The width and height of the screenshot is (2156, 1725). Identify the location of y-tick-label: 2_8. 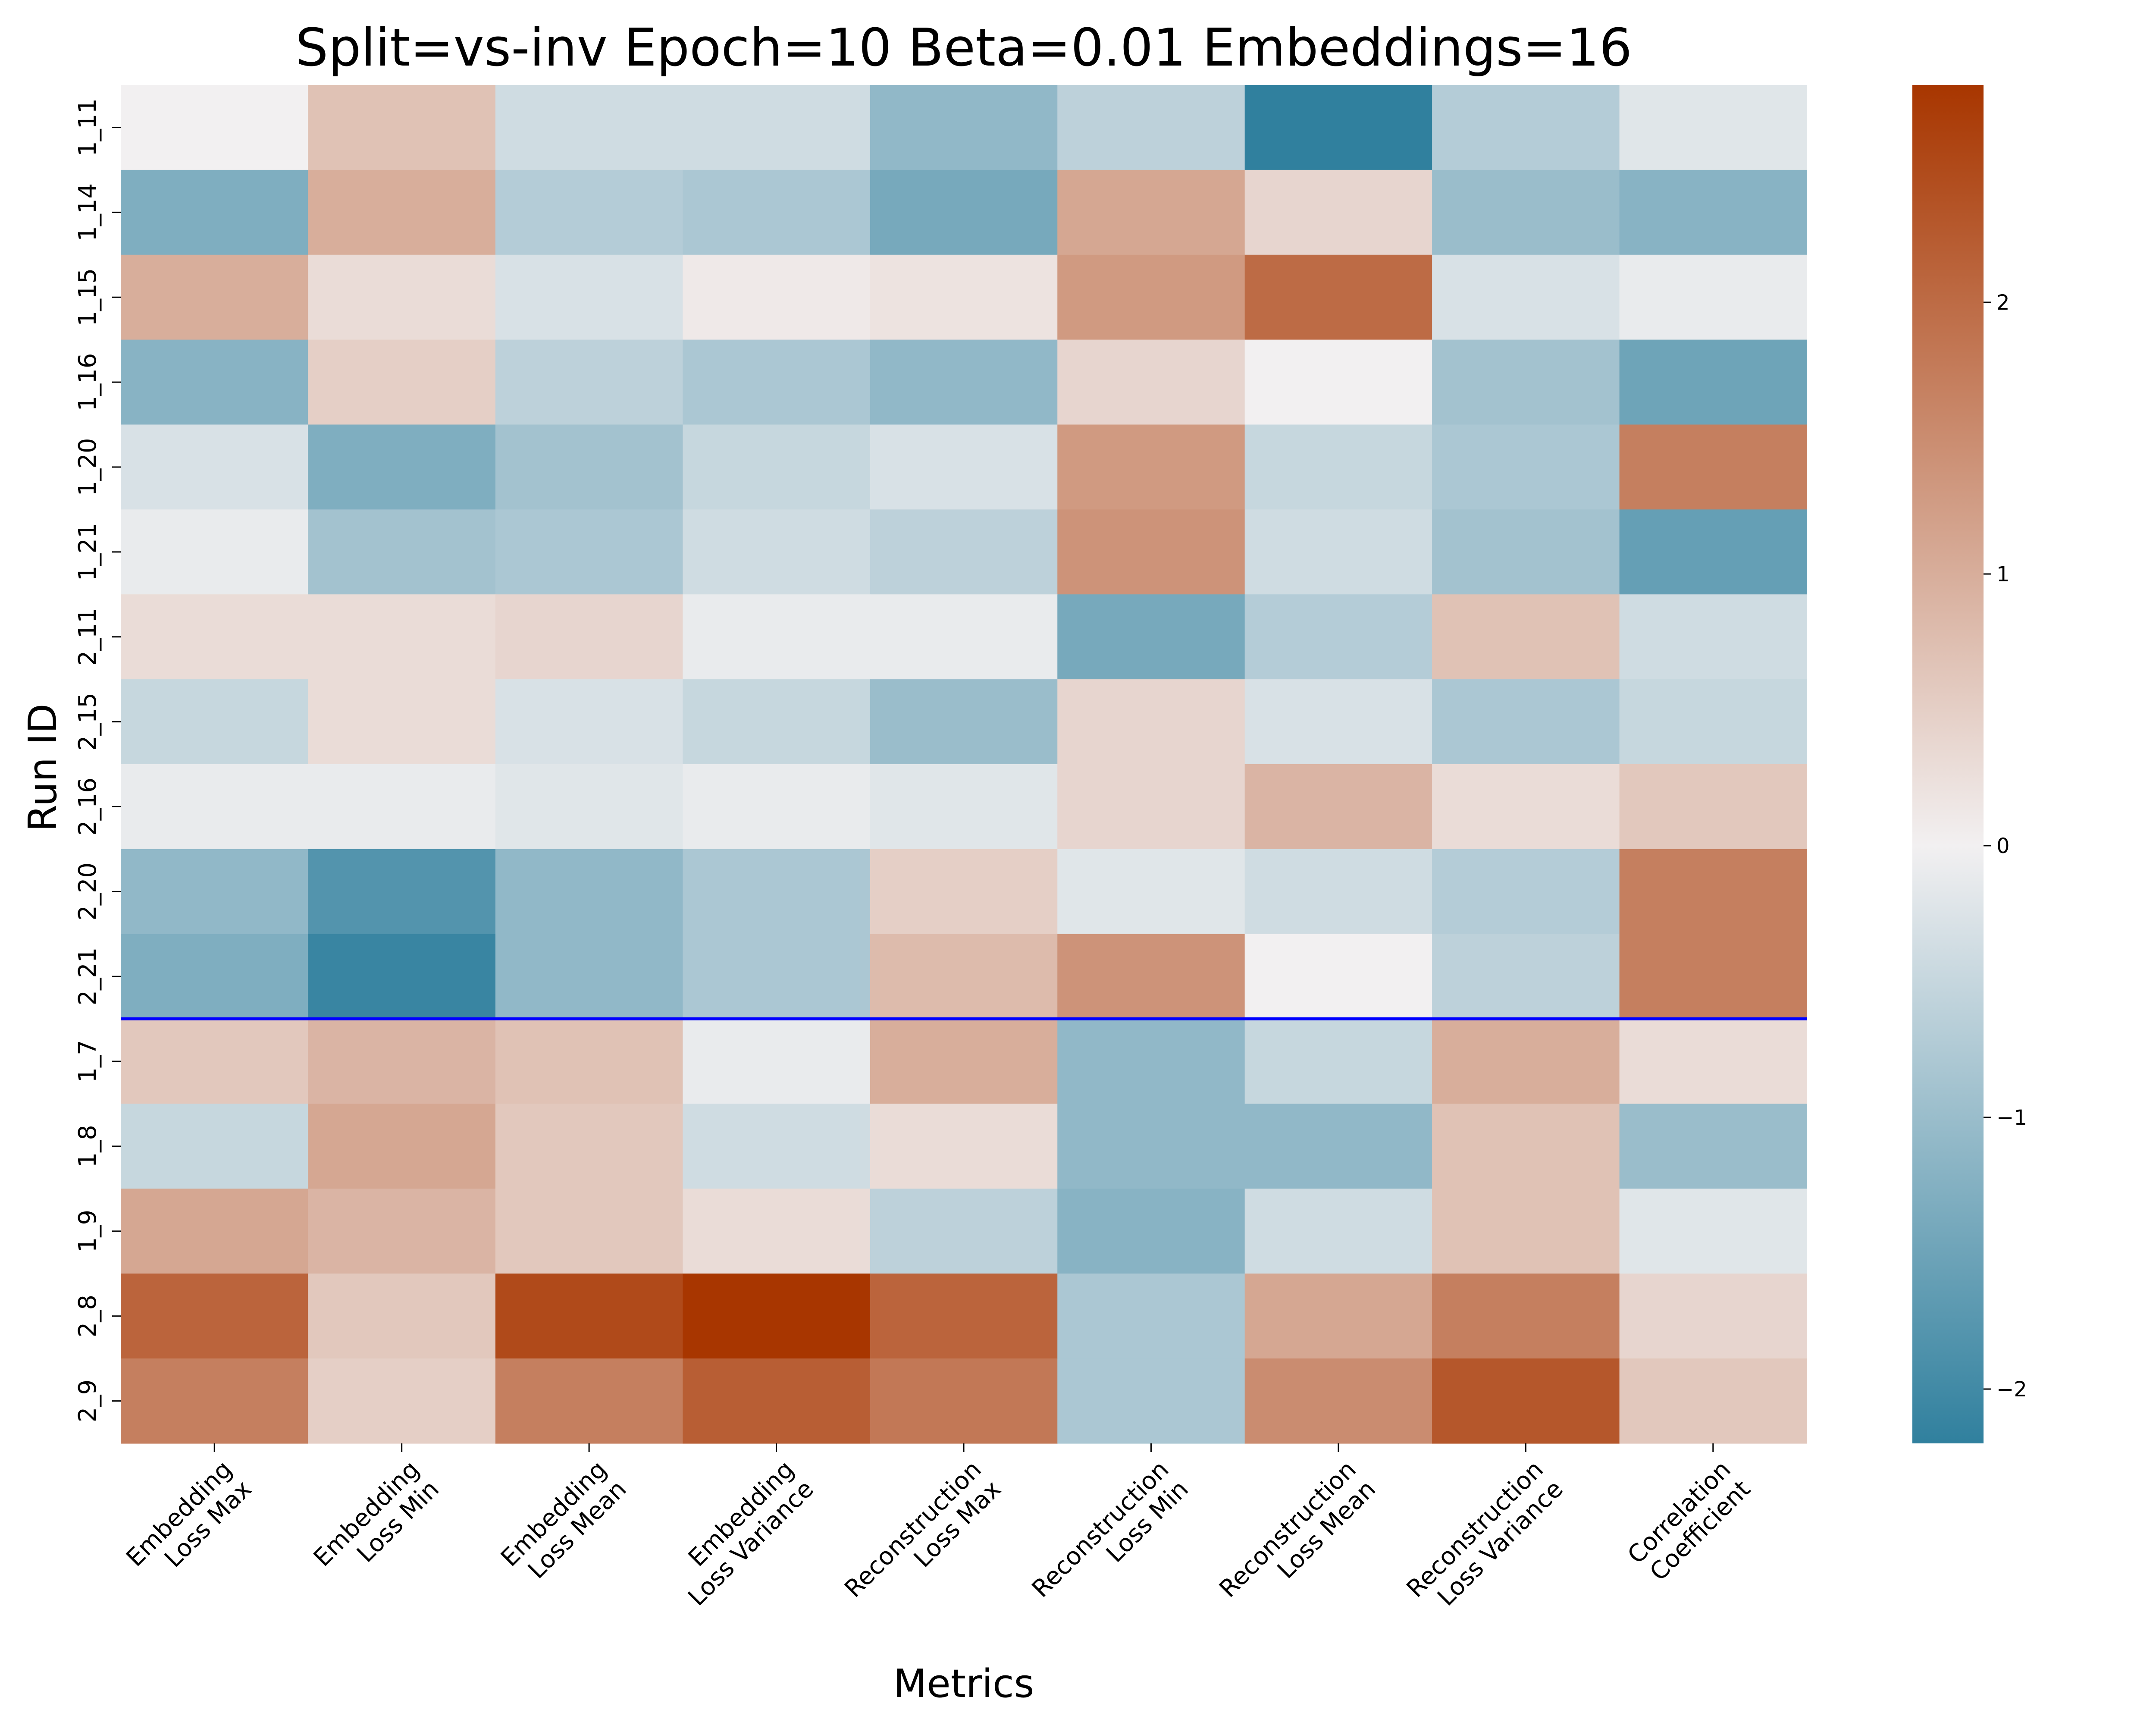
(88, 1316).